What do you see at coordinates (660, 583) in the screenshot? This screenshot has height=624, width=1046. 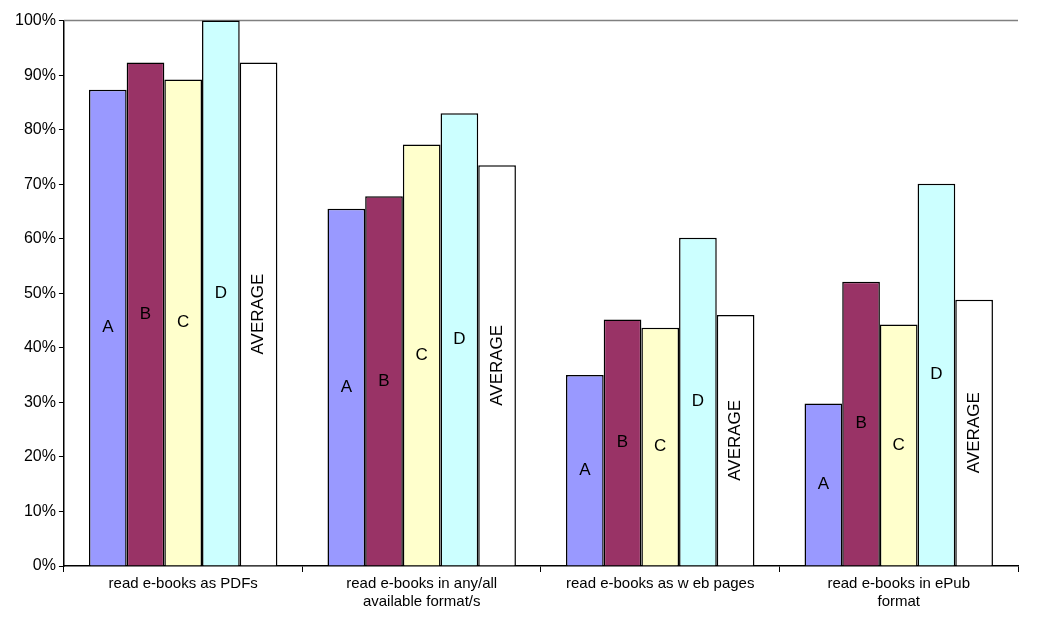 I see `x-tick-label: read e-books as w eb pages` at bounding box center [660, 583].